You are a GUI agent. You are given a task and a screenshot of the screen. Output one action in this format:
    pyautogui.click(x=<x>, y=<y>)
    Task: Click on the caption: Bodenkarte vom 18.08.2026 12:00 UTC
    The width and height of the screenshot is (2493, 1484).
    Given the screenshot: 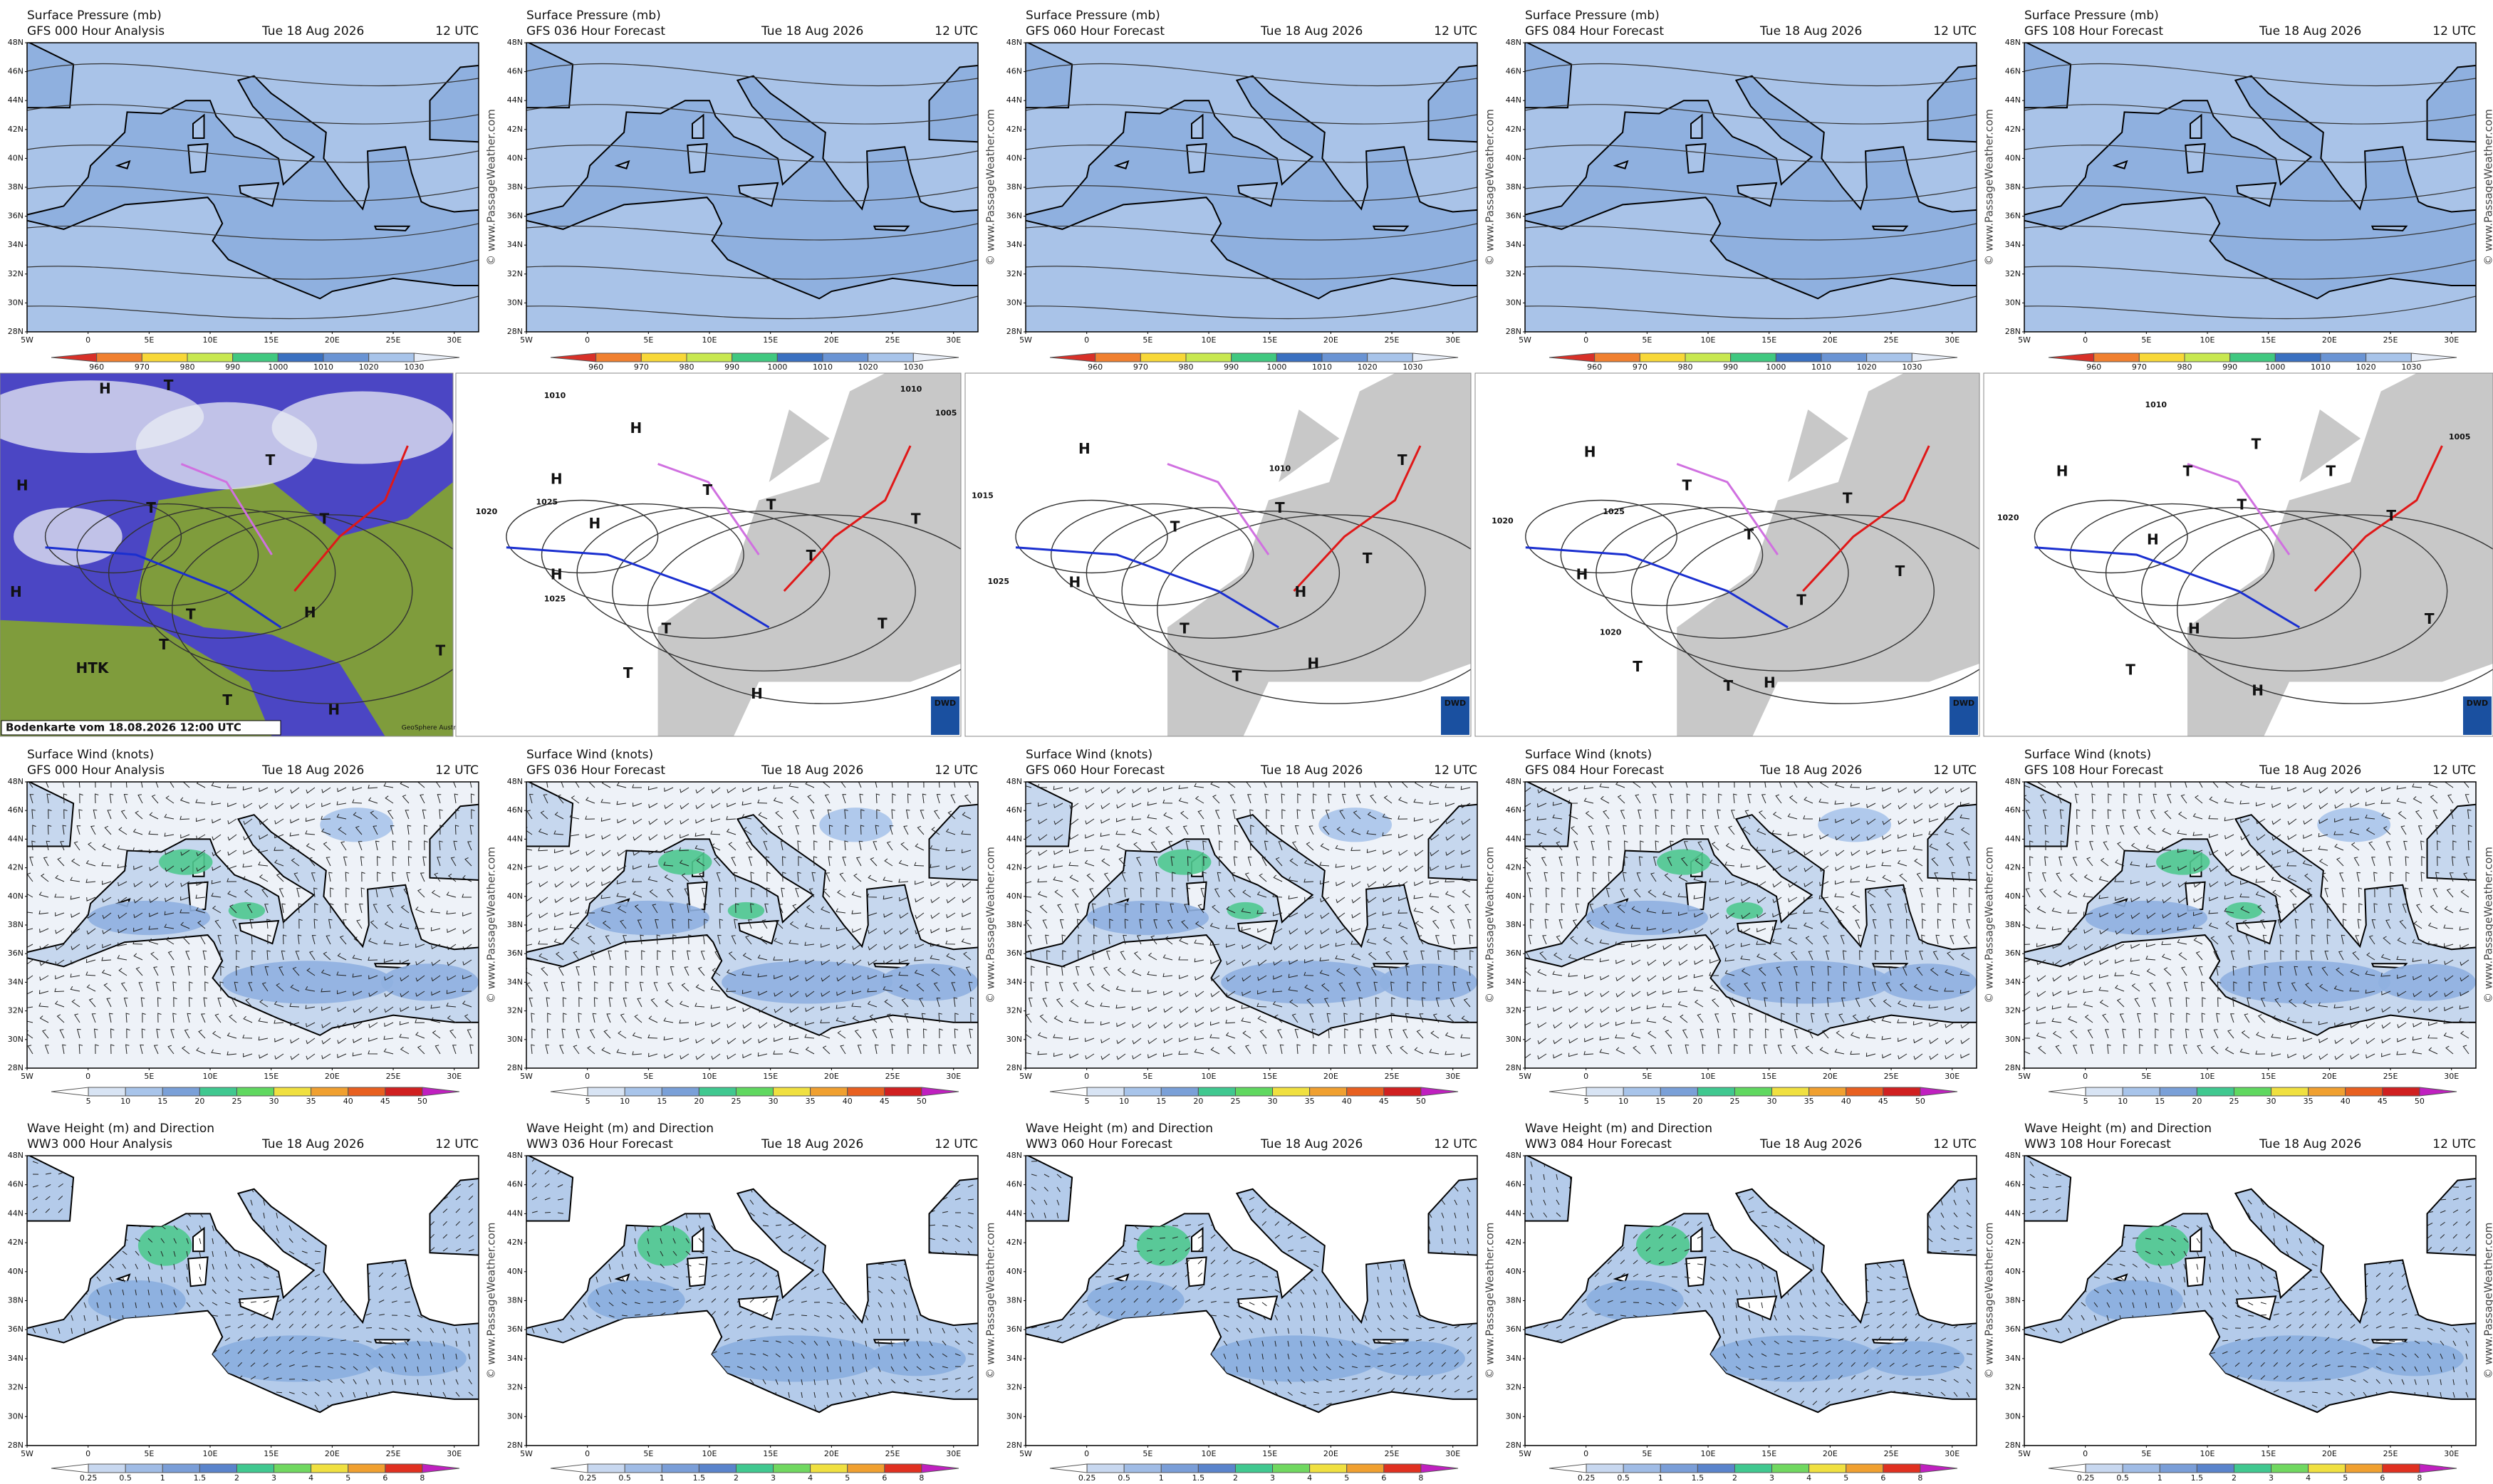 What is the action you would take?
    pyautogui.click(x=124, y=727)
    